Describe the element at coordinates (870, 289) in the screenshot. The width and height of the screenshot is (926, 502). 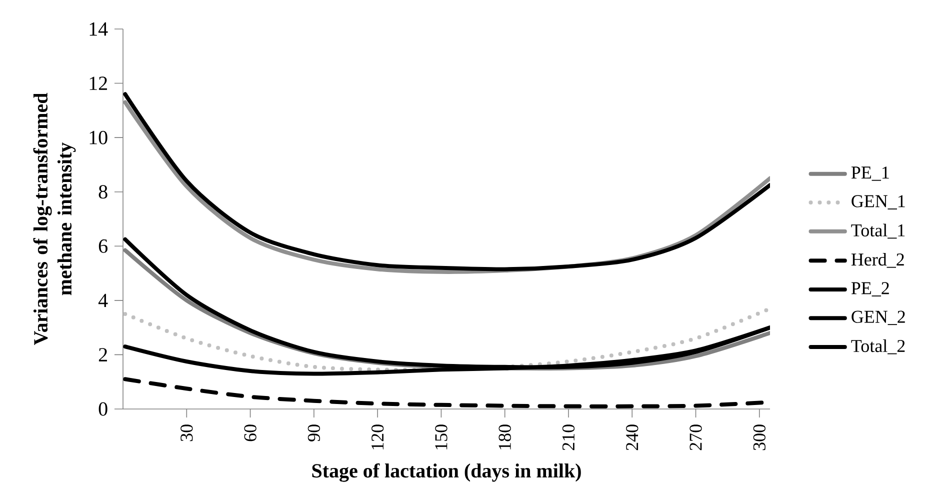
I see `legend-label: PE_2` at that location.